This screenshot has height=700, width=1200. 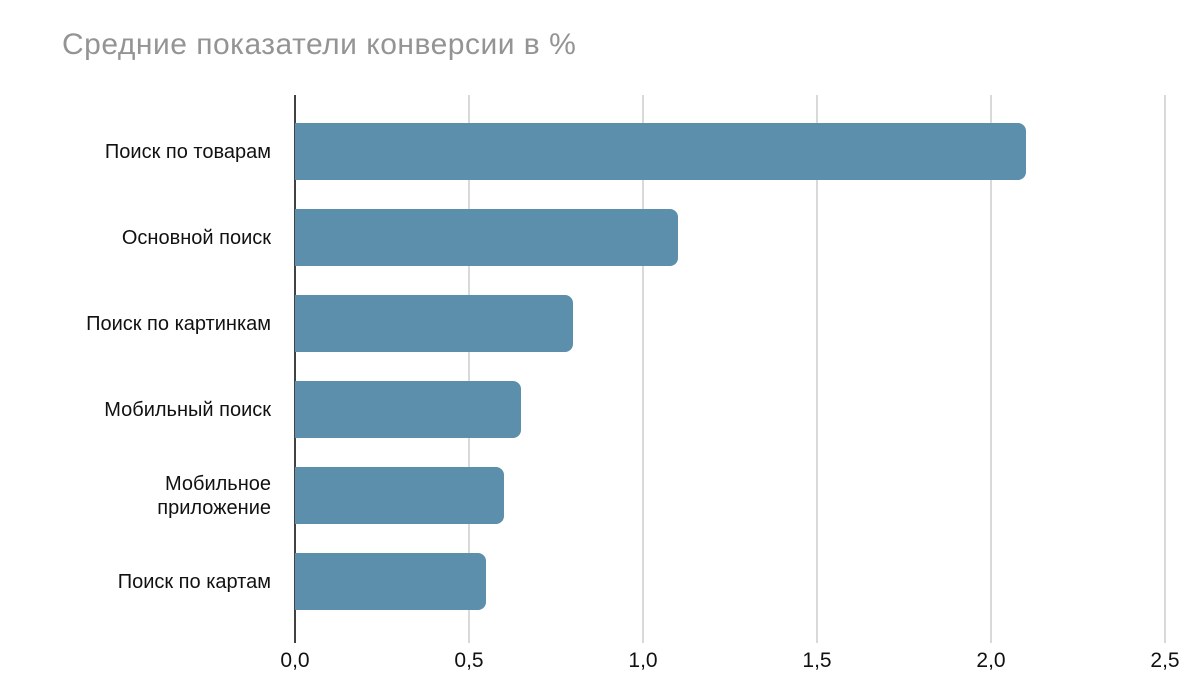 I want to click on y-axis-line, so click(x=295, y=369).